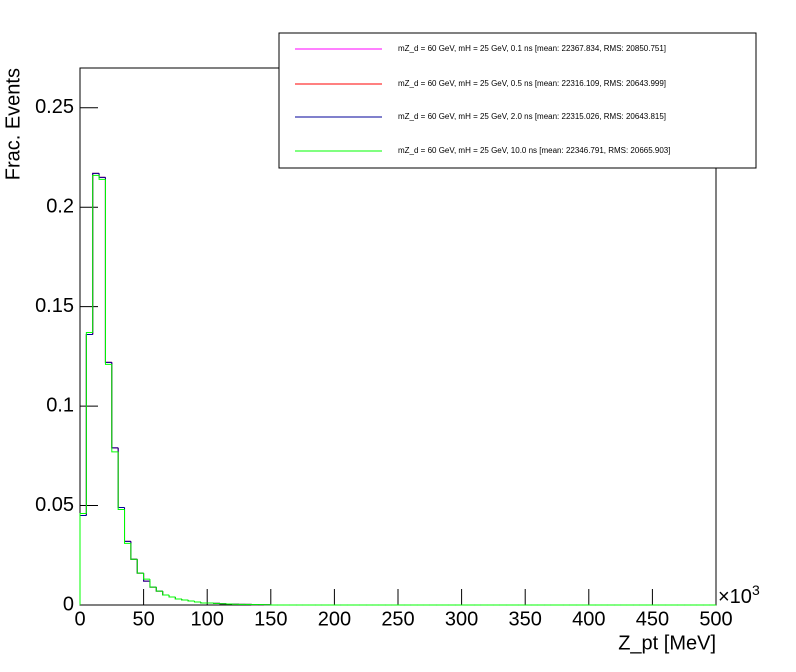 The width and height of the screenshot is (796, 672). Describe the element at coordinates (461, 619) in the screenshot. I see `x-tick-label: 300` at that location.